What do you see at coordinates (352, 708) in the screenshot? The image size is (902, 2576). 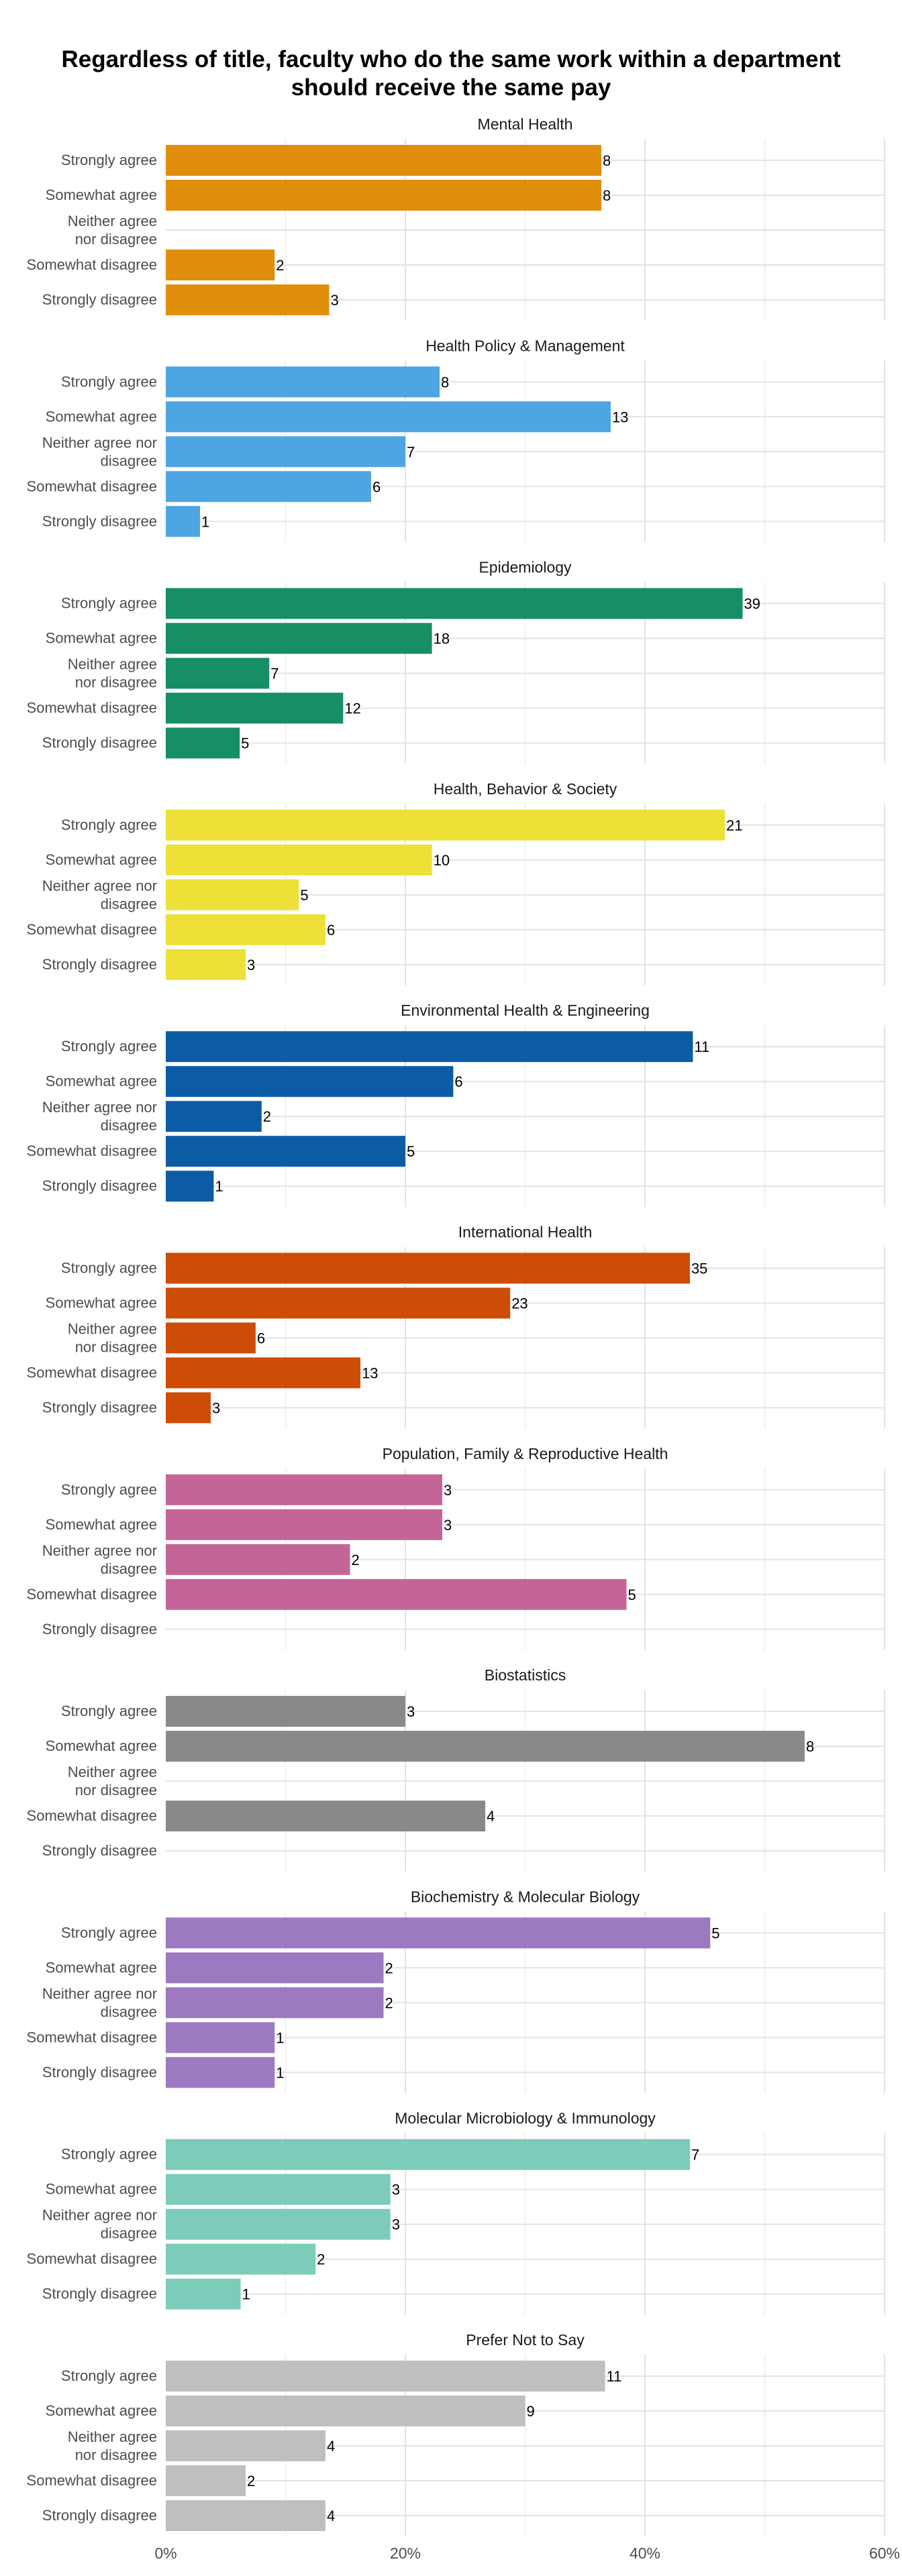 I see `value-label: 12` at bounding box center [352, 708].